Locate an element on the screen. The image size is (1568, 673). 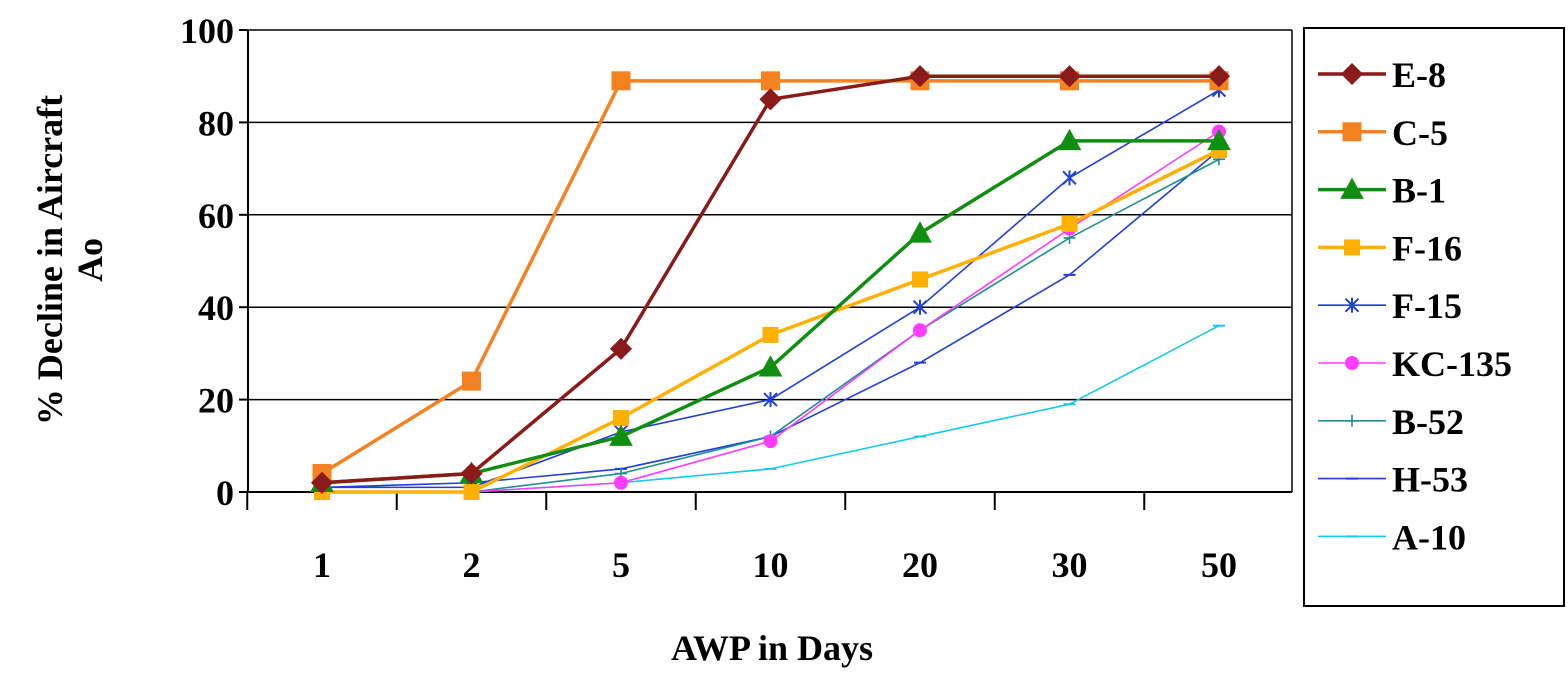
x-tick-label: 1 is located at coordinates (322, 565).